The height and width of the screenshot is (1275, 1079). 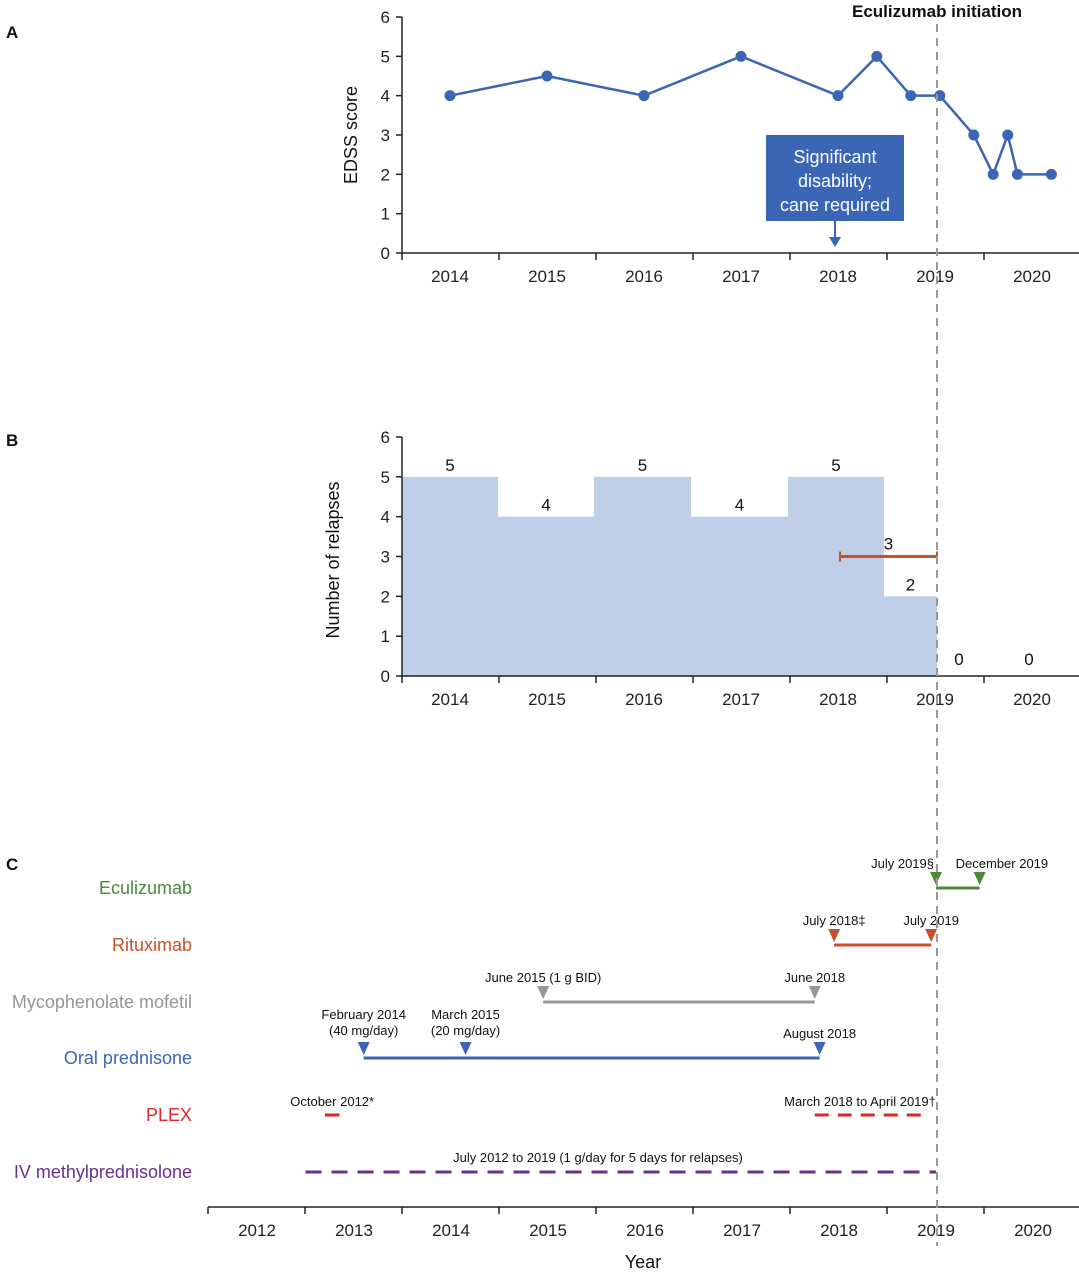 I want to click on panel-b-xtick-label: 2015, so click(x=547, y=699).